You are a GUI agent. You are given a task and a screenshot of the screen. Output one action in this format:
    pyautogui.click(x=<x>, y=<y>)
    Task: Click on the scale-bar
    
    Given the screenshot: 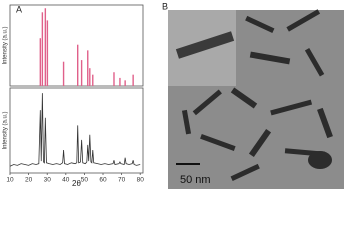 What is the action you would take?
    pyautogui.click(x=188, y=164)
    